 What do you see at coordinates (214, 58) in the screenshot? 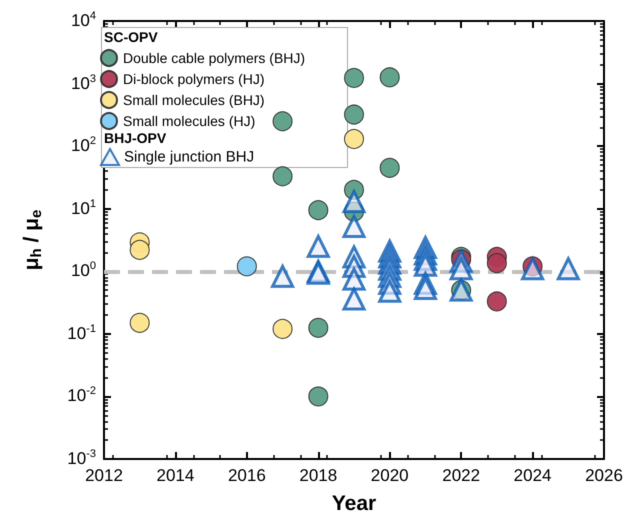
I see `legend-label: Double cable polymers (BHJ)` at bounding box center [214, 58].